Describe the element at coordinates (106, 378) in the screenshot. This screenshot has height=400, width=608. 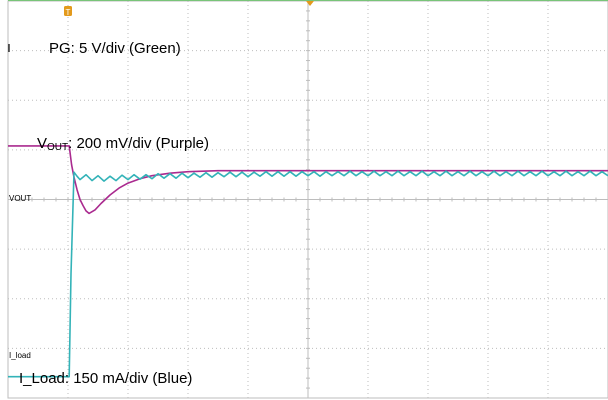
I see `iload-channel-label: I_Load: 150 mA/div (Blue)` at that location.